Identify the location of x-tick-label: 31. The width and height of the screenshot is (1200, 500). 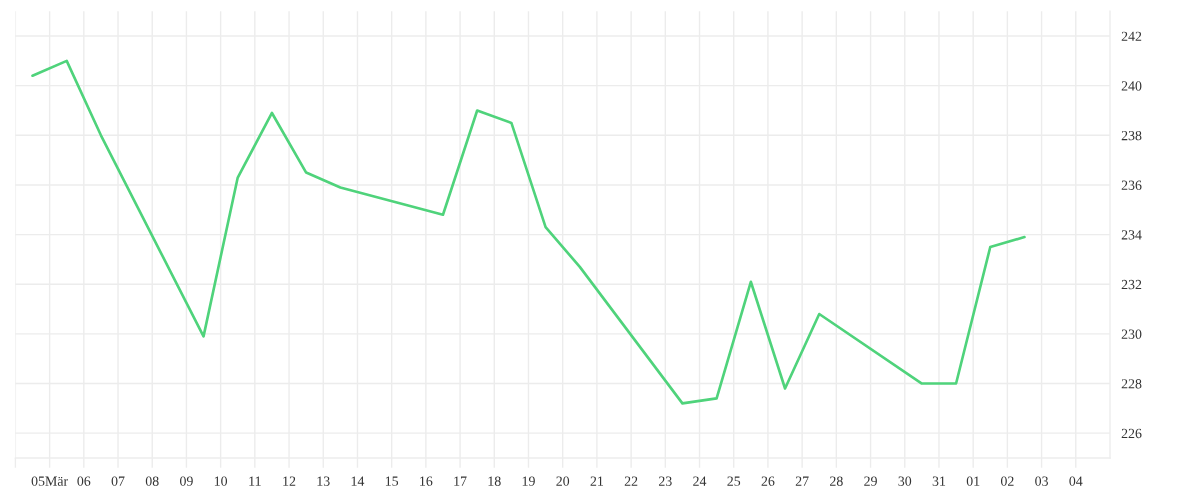
(939, 481).